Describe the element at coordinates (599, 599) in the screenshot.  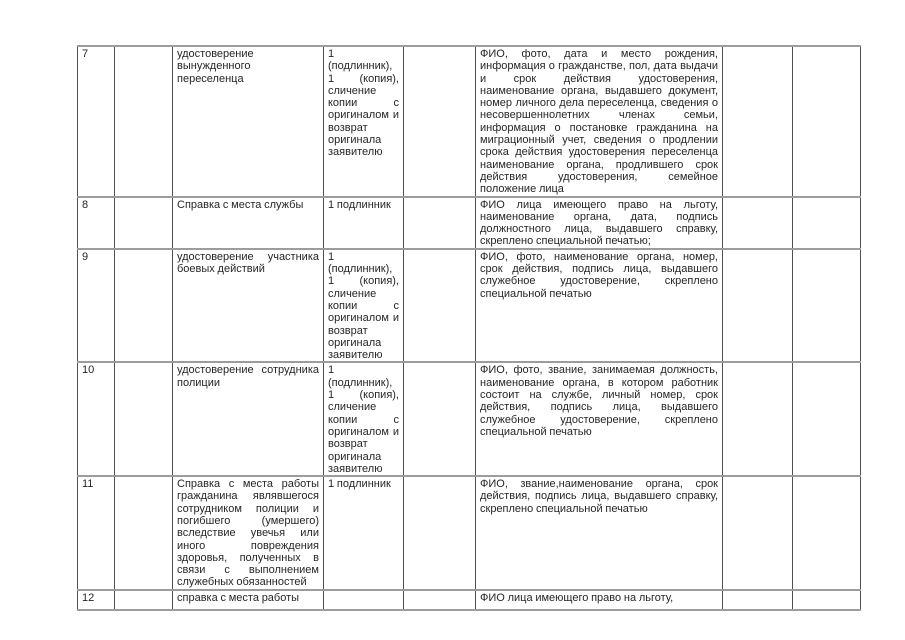
I see `document-contents-cell: ФИО лица имеющего право на льготу,` at that location.